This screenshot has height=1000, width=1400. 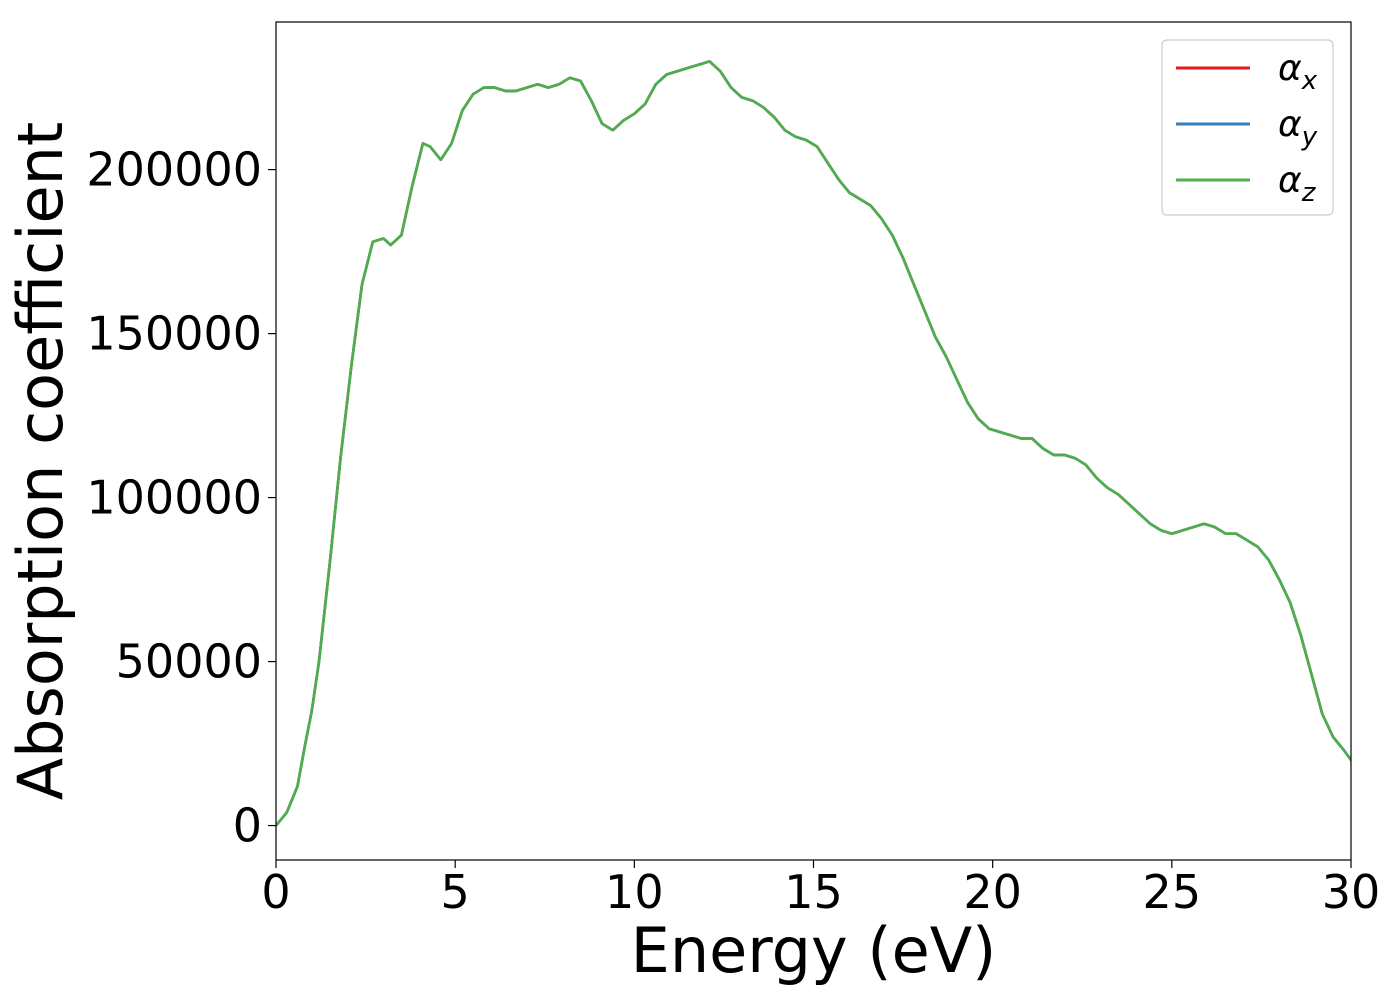 I want to click on x-tick-label: 25, so click(x=1172, y=892).